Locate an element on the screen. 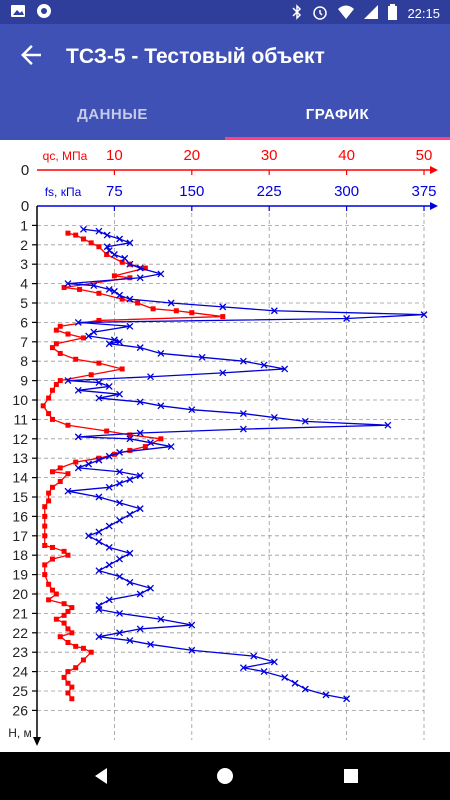 This screenshot has width=450, height=800. depth-tick-label: 23 is located at coordinates (20, 652).